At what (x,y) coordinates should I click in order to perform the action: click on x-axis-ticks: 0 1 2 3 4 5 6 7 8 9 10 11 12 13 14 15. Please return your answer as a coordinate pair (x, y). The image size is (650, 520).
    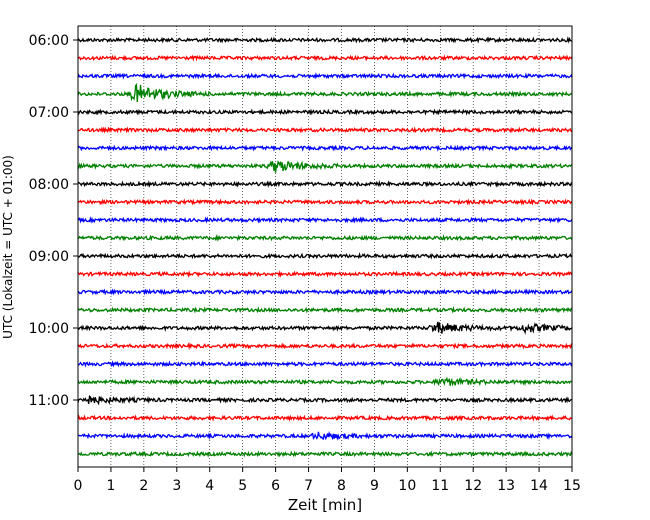
    Looking at the image, I should click on (327, 480).